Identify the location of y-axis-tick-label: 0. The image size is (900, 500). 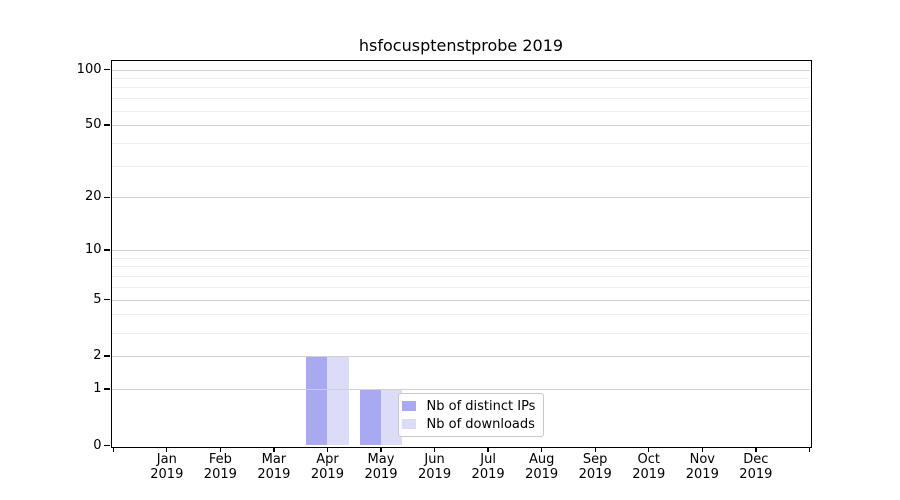
(97, 445).